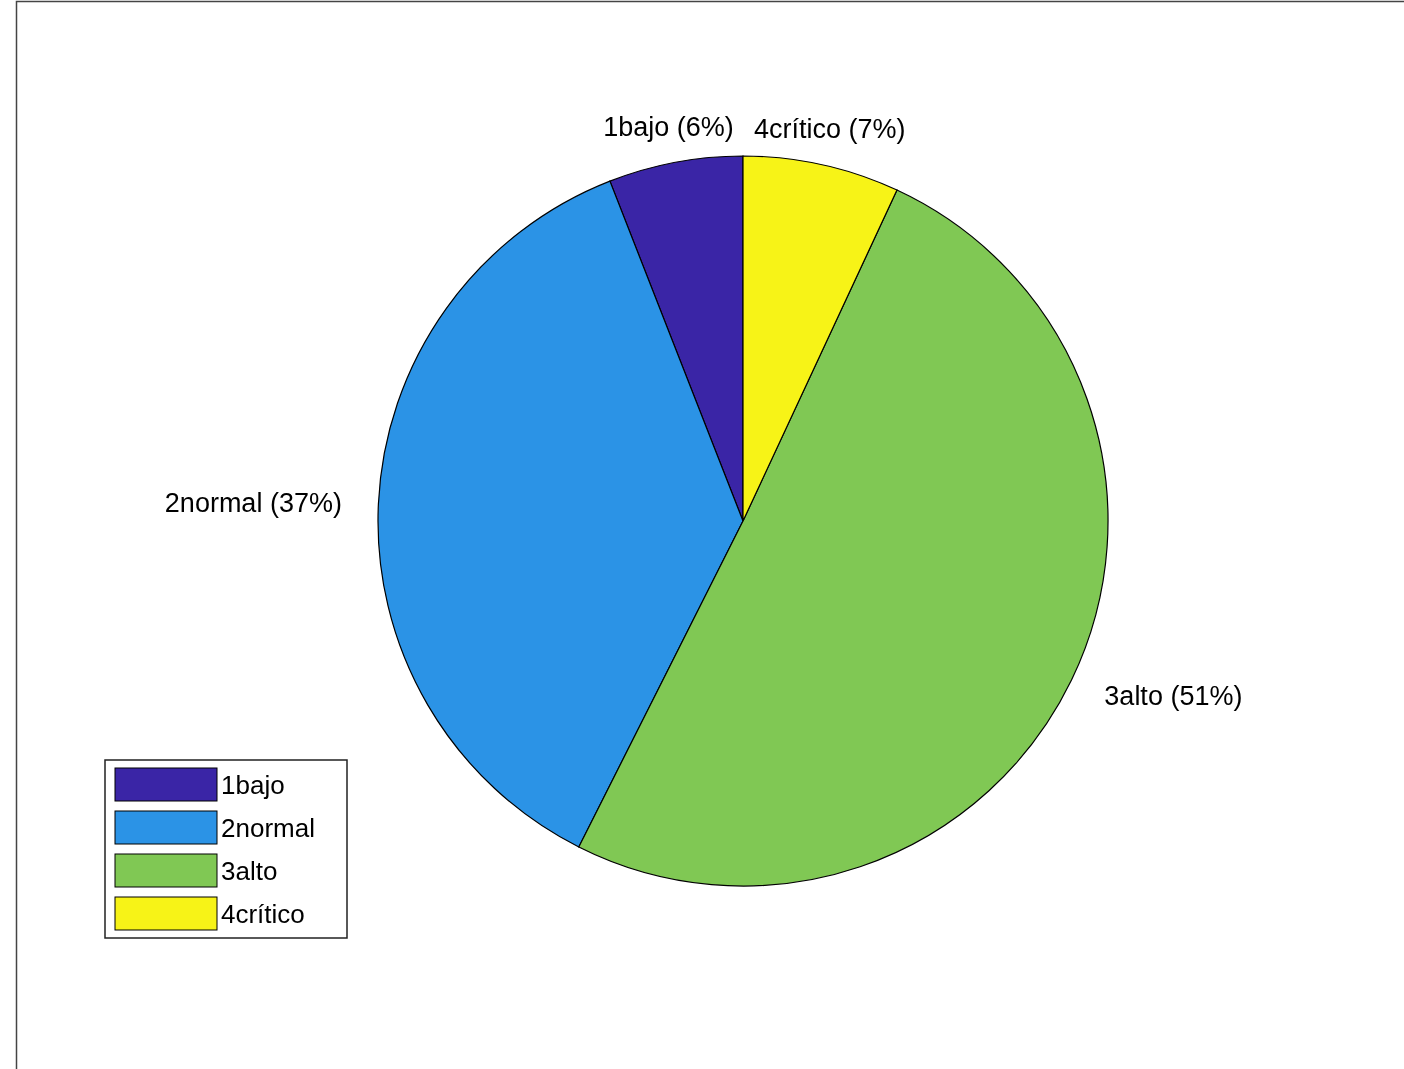 The image size is (1404, 1069). Describe the element at coordinates (668, 126) in the screenshot. I see `data-label: 1bajo (6%)` at that location.